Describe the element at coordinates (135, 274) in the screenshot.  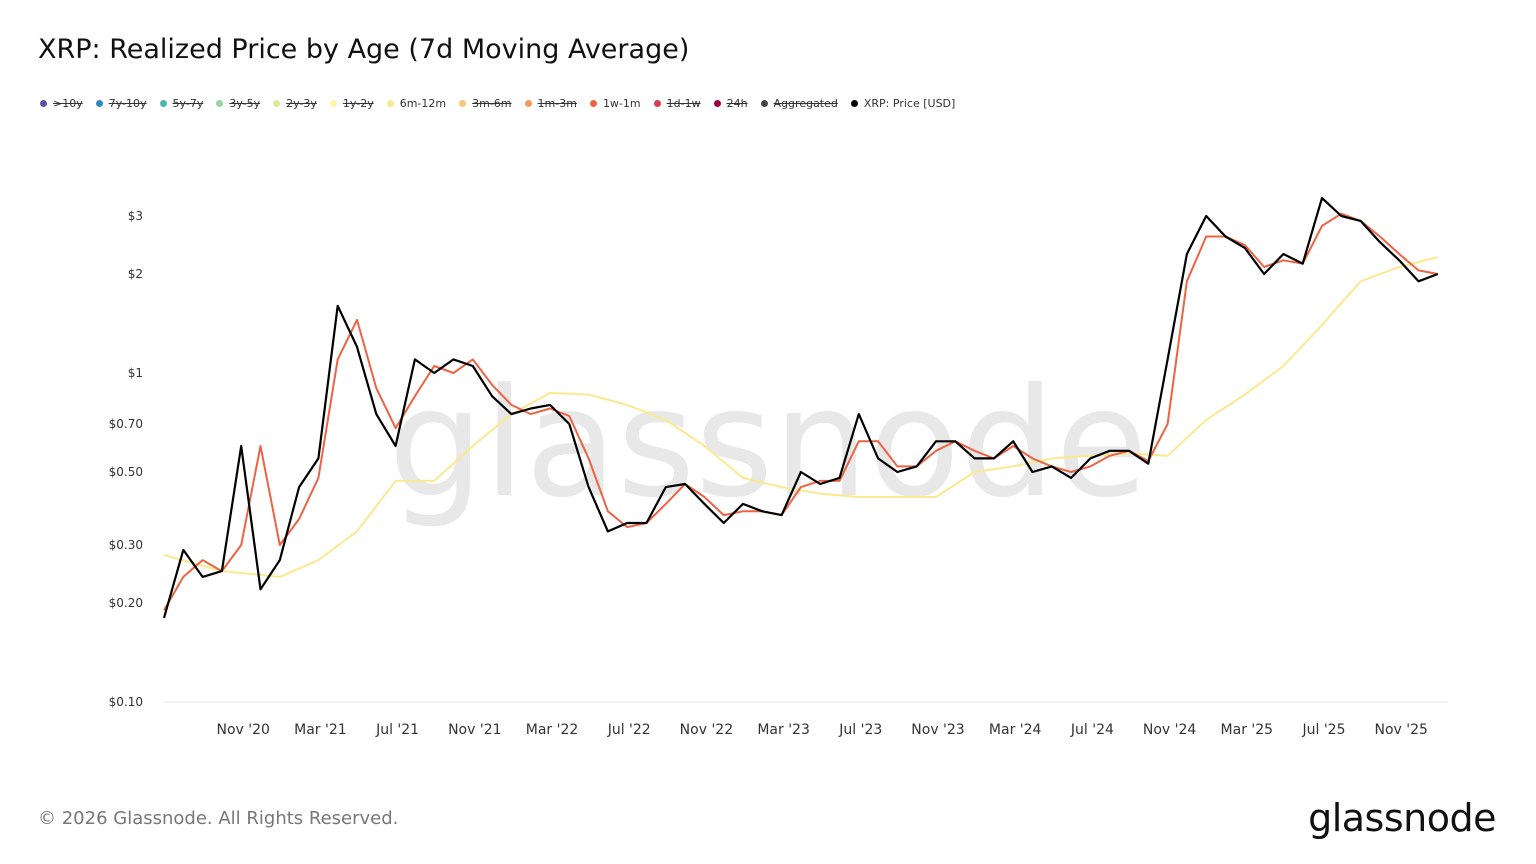
I see `y-tick-label: $2` at that location.